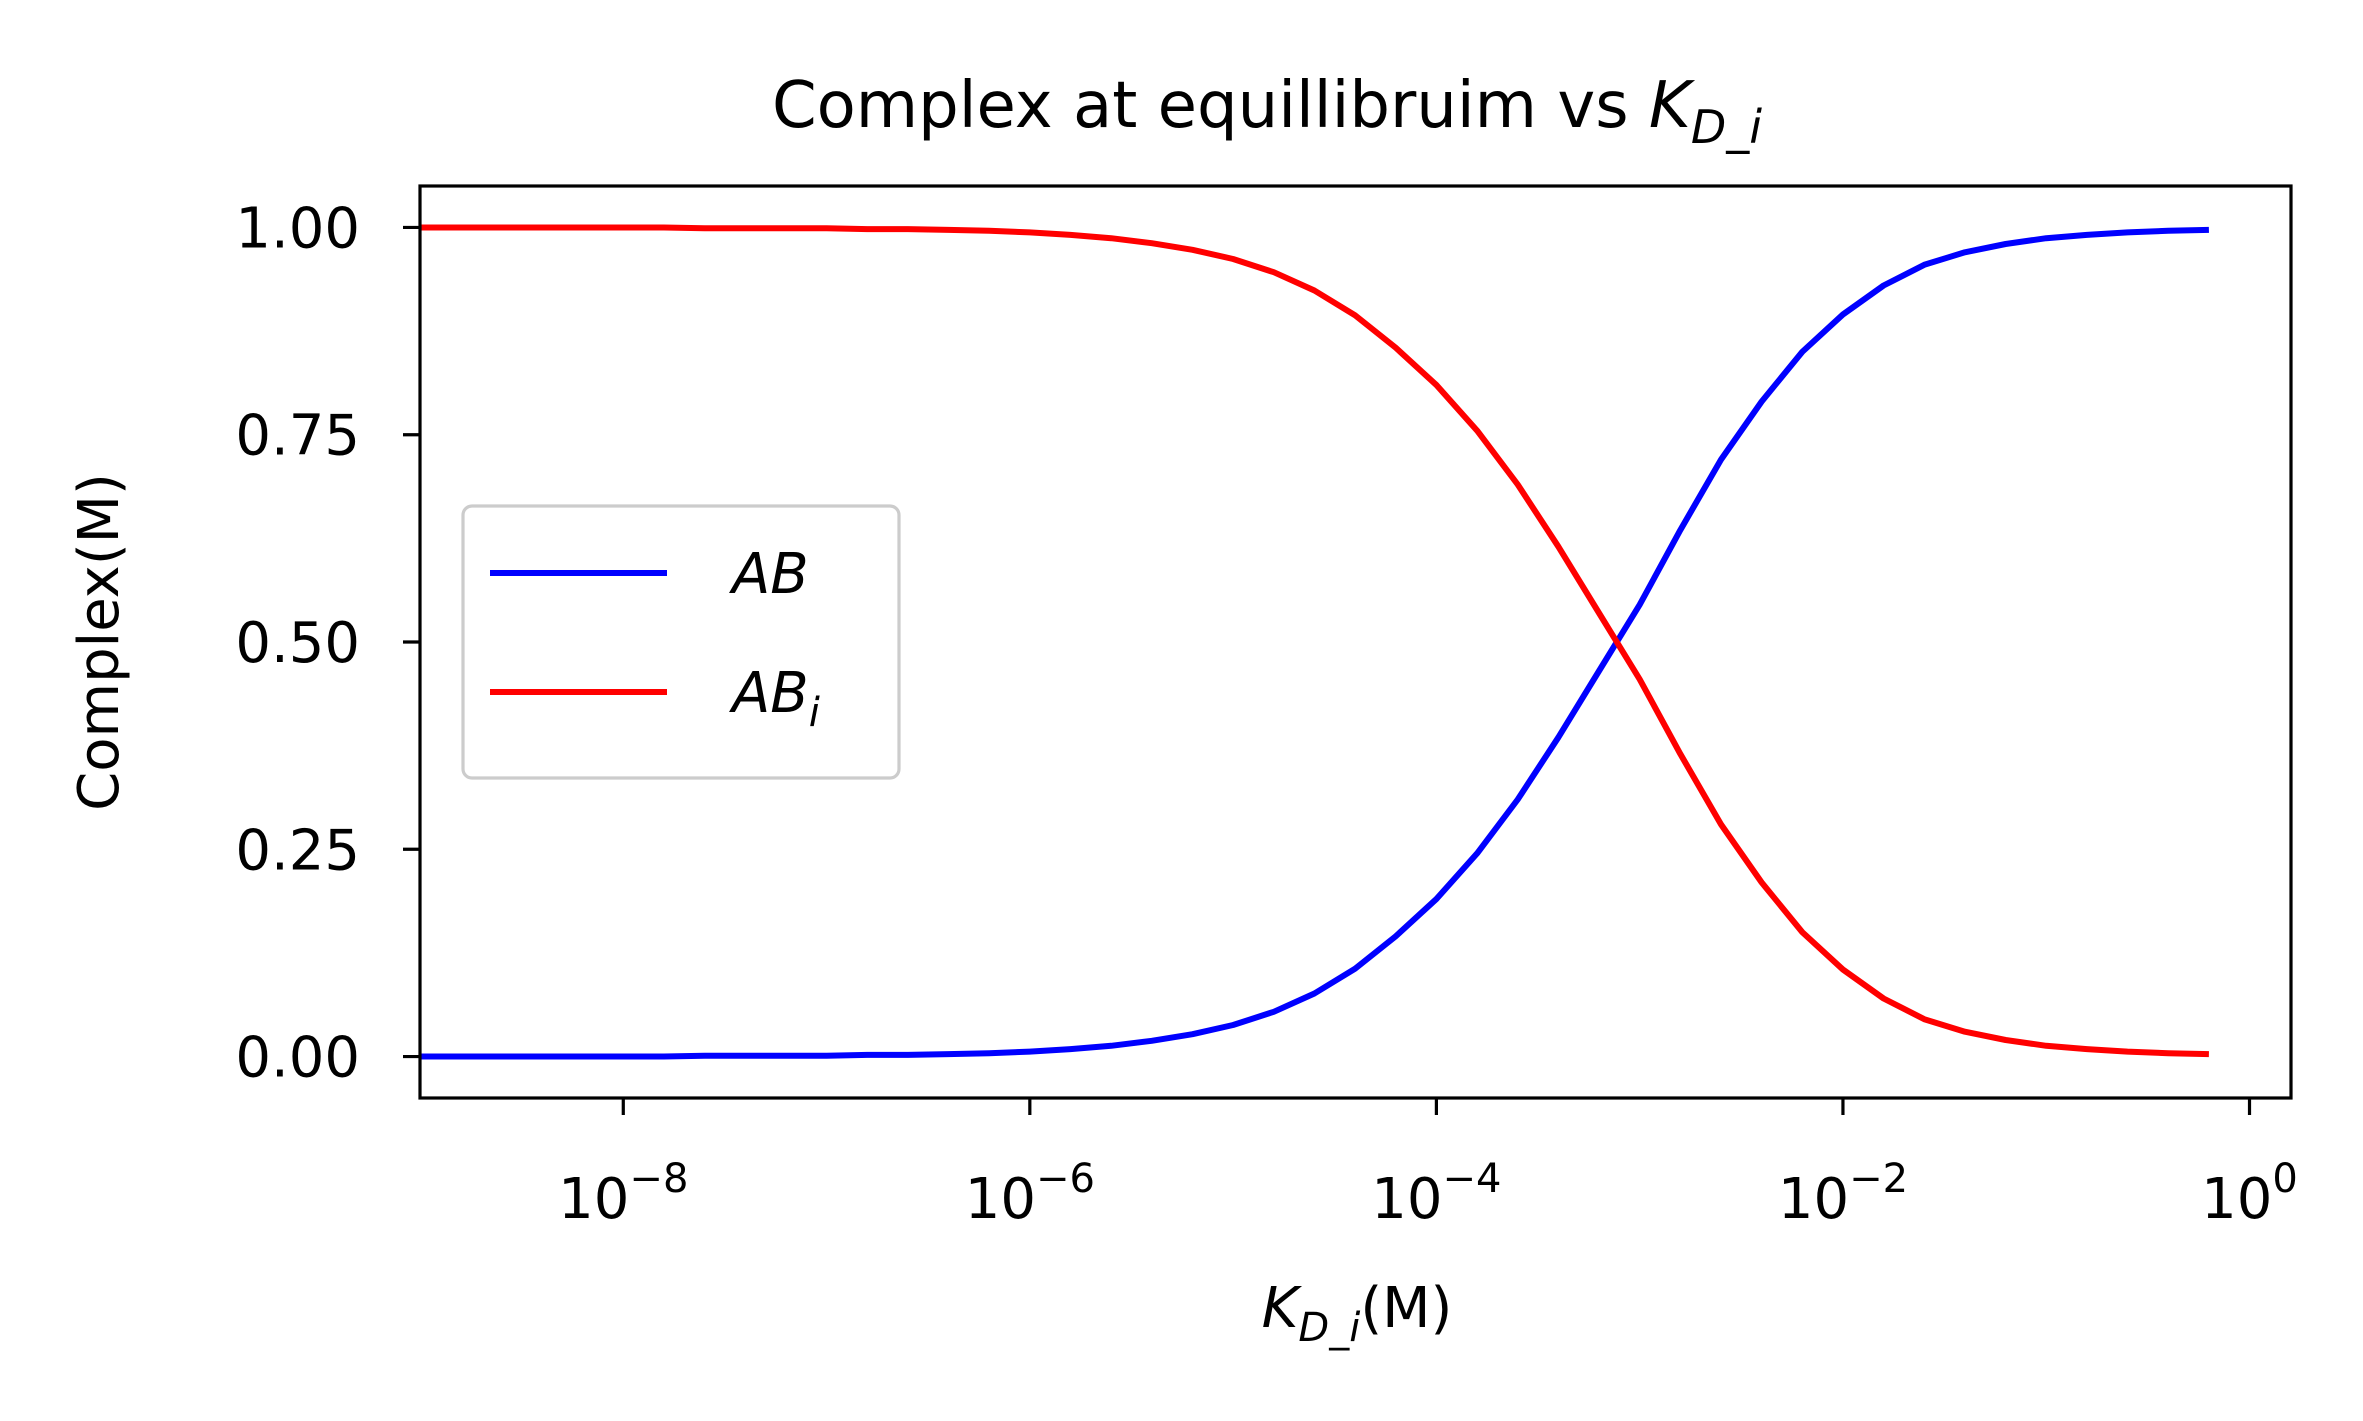 The image size is (2363, 1421). What do you see at coordinates (1030, 1194) in the screenshot?
I see `x-tick-label: 10⁻⁶` at bounding box center [1030, 1194].